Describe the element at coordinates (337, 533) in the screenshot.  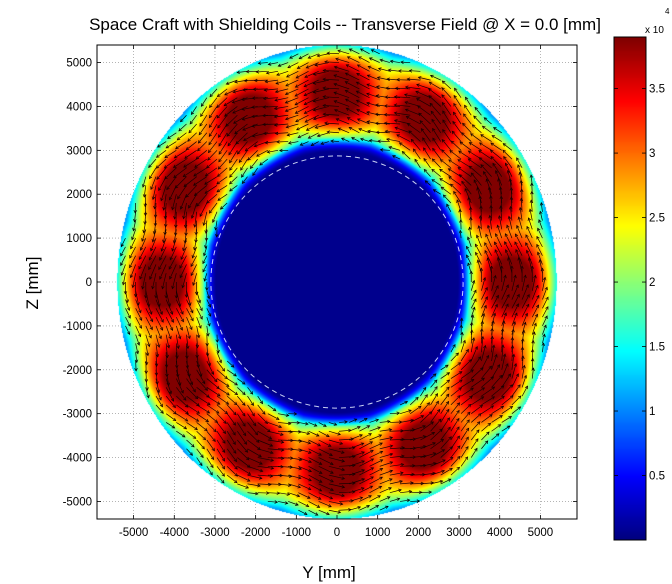
I see `x-tick-label: 0` at that location.